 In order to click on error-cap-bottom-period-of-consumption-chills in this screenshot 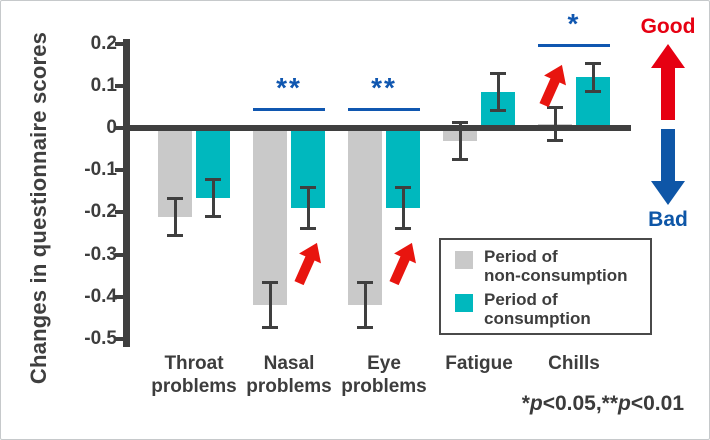, I will do `click(593, 92)`.